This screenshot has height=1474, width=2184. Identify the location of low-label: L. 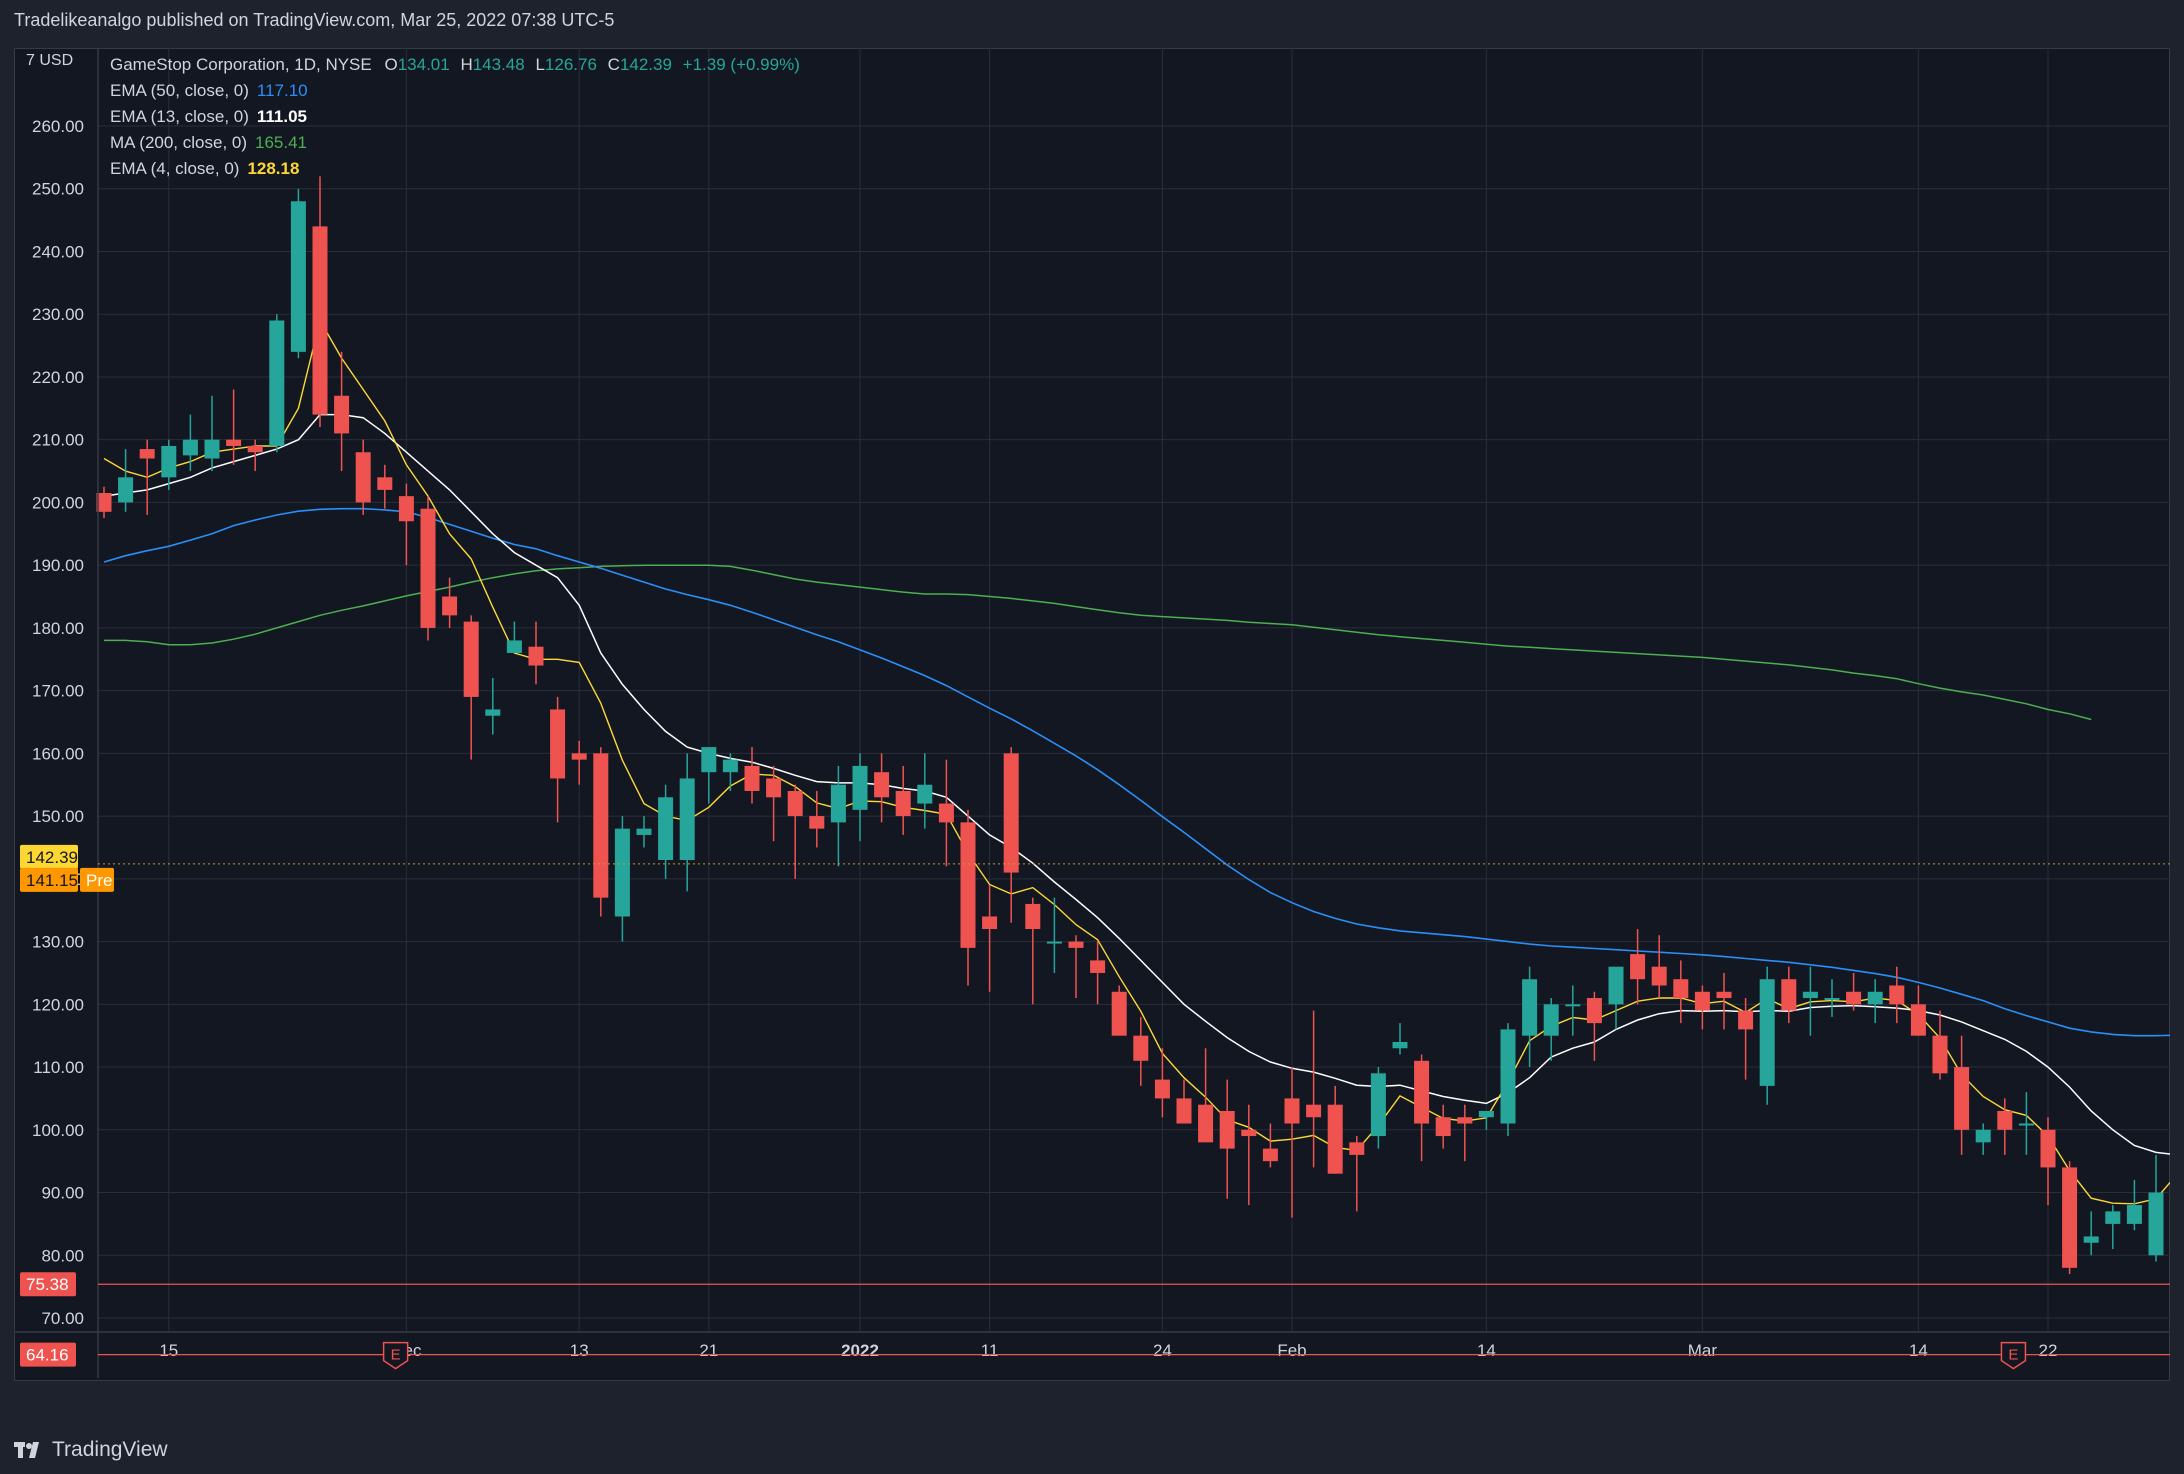
(540, 64).